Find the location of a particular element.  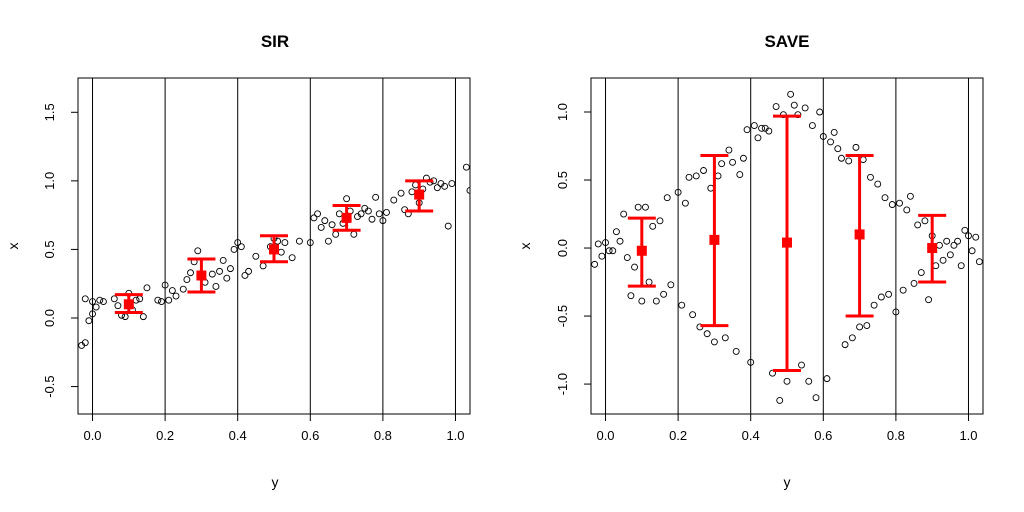

y-tick-label: -0.5 is located at coordinates (49, 386).